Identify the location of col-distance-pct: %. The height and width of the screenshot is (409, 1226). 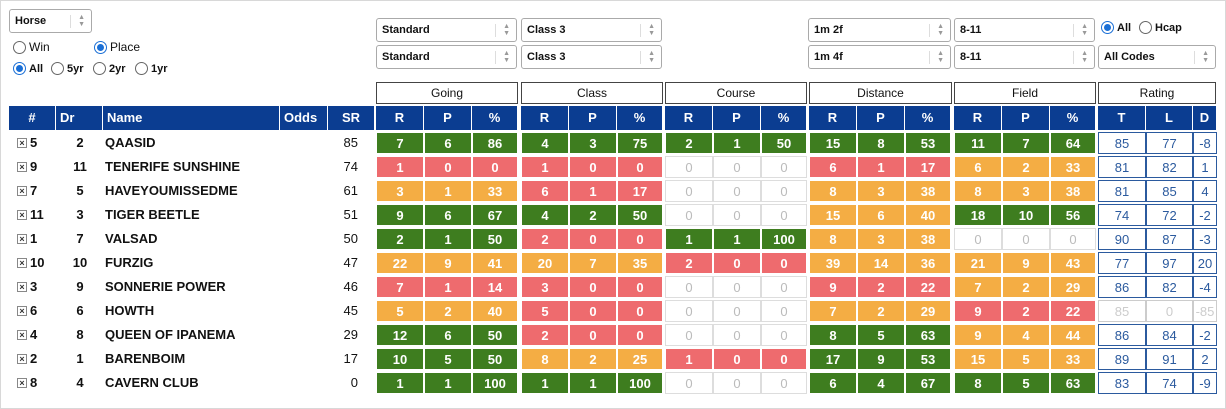
(928, 118).